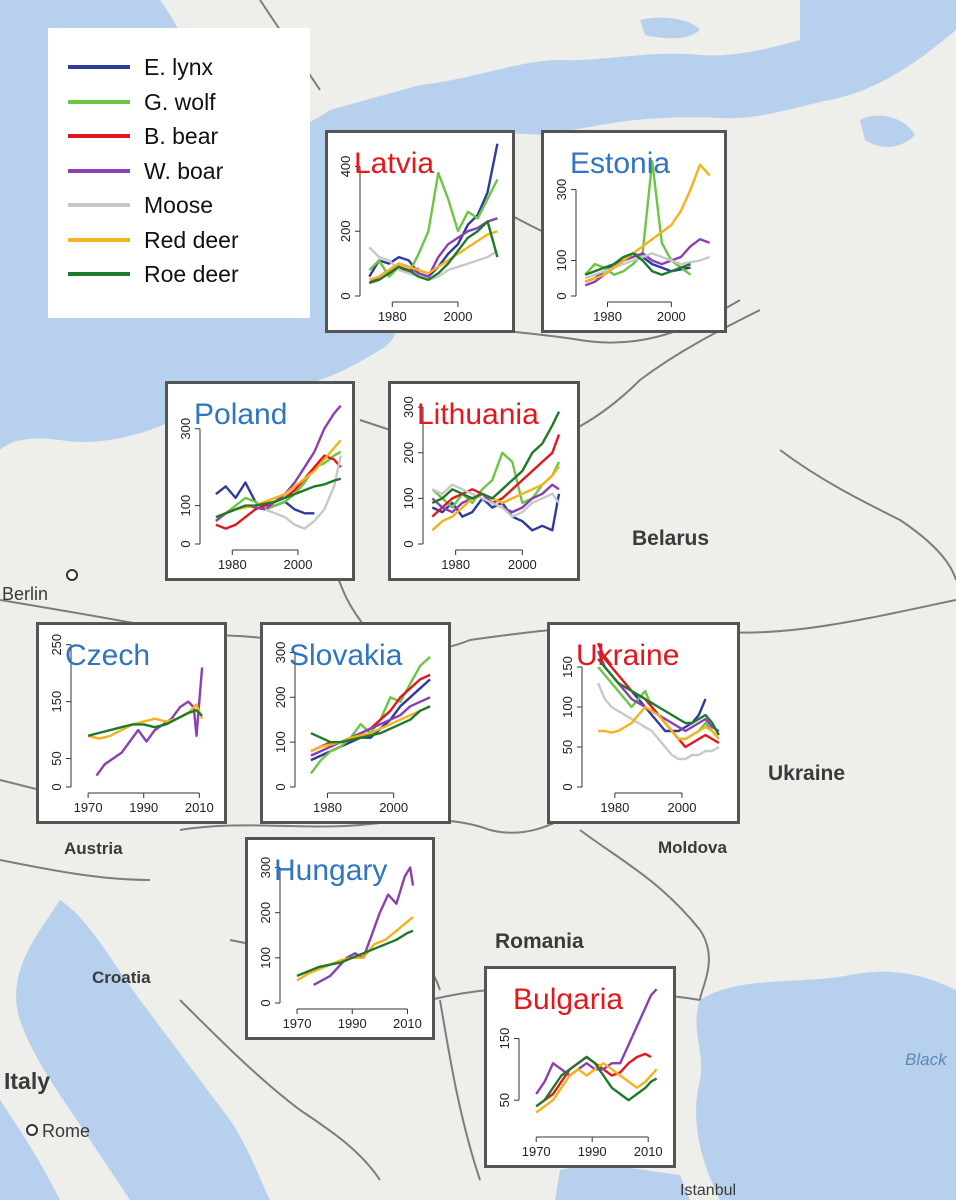 This screenshot has width=956, height=1200. I want to click on chart-title: Estonia, so click(620, 163).